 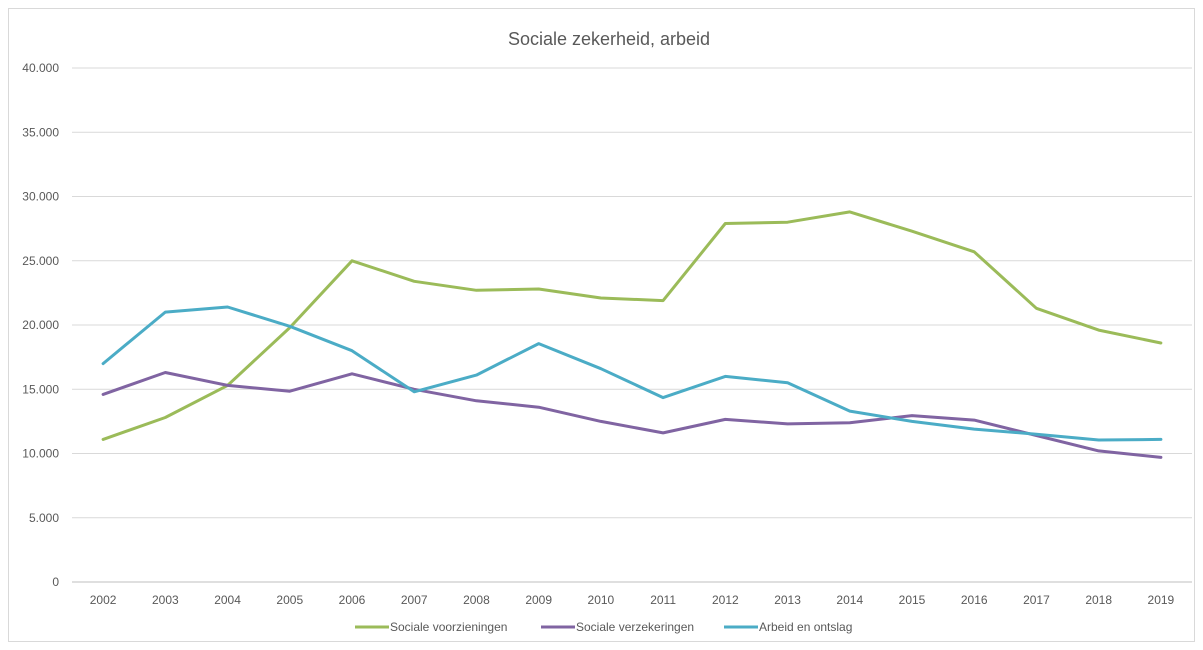 What do you see at coordinates (40, 132) in the screenshot?
I see `y-tick-label: 35.000` at bounding box center [40, 132].